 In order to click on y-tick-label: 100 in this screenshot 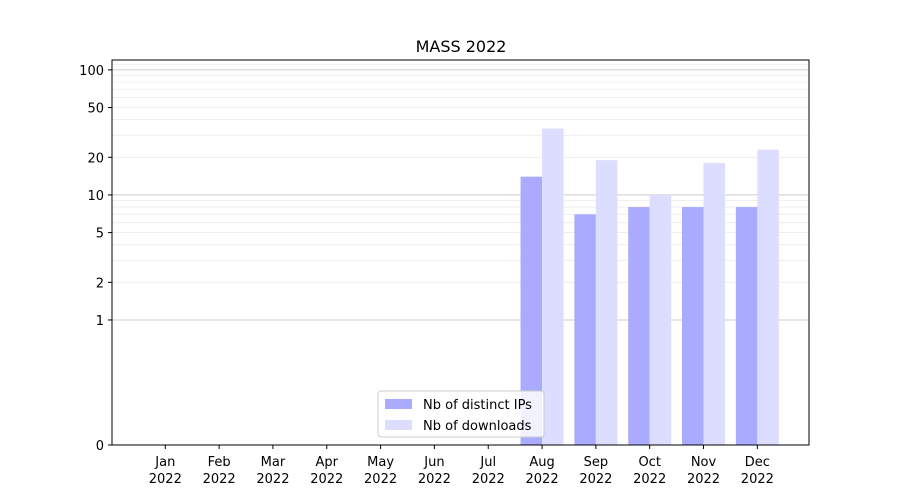, I will do `click(91, 71)`.